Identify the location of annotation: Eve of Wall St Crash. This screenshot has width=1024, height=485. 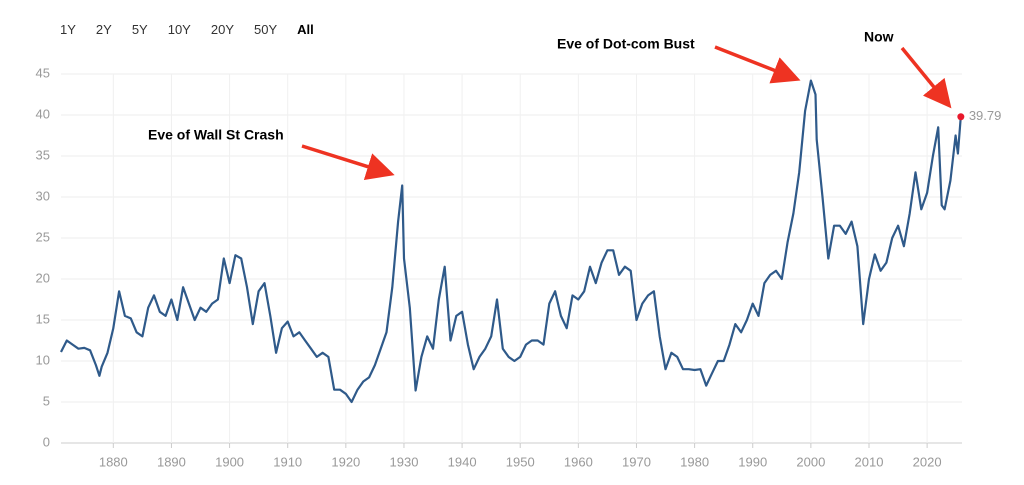
(216, 135).